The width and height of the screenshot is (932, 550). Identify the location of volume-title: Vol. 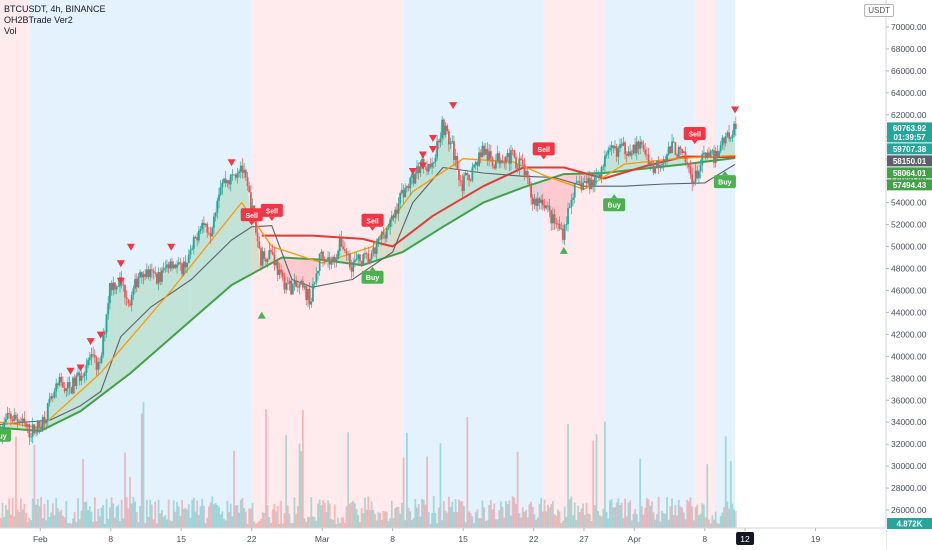
(10, 31).